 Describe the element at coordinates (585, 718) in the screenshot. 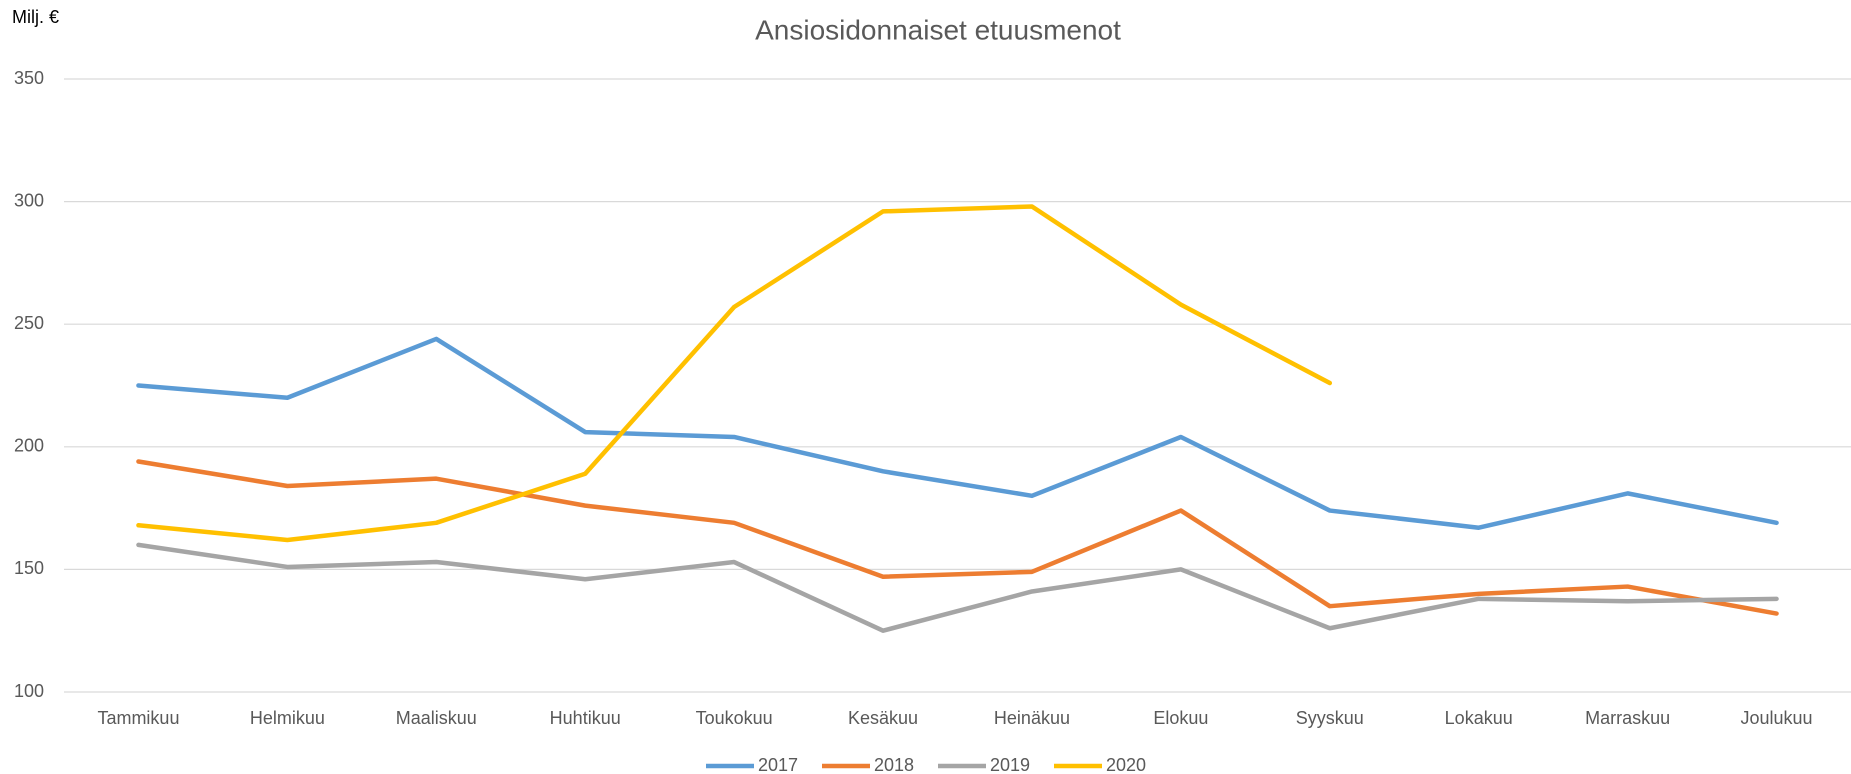

I see `x-tick-label: Huhtikuu` at that location.